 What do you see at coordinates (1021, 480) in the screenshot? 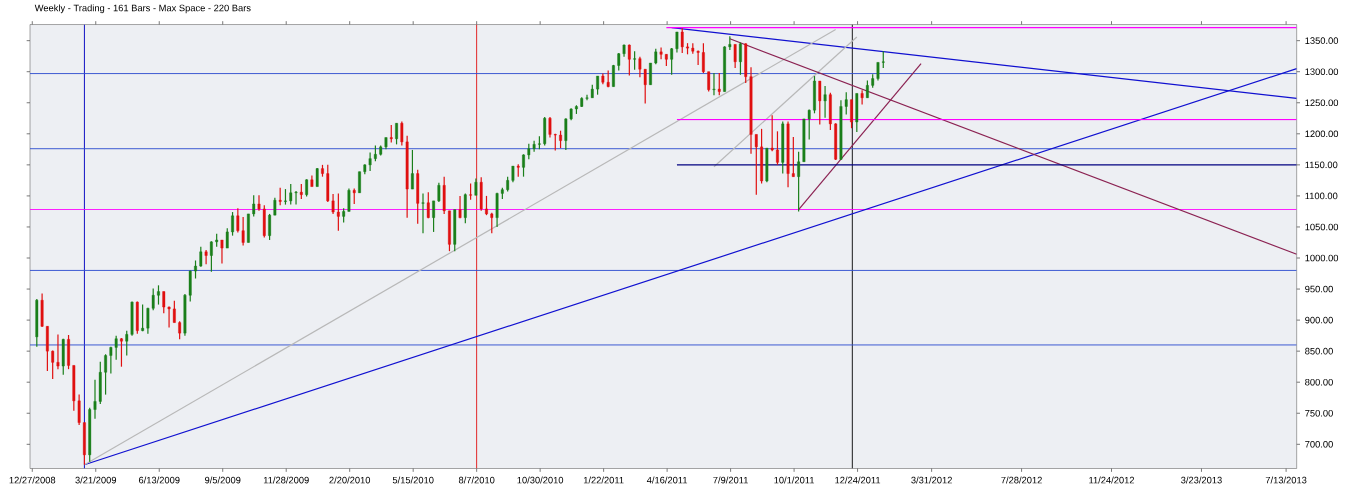
I see `x-tick-label: 7/28/2012` at bounding box center [1021, 480].